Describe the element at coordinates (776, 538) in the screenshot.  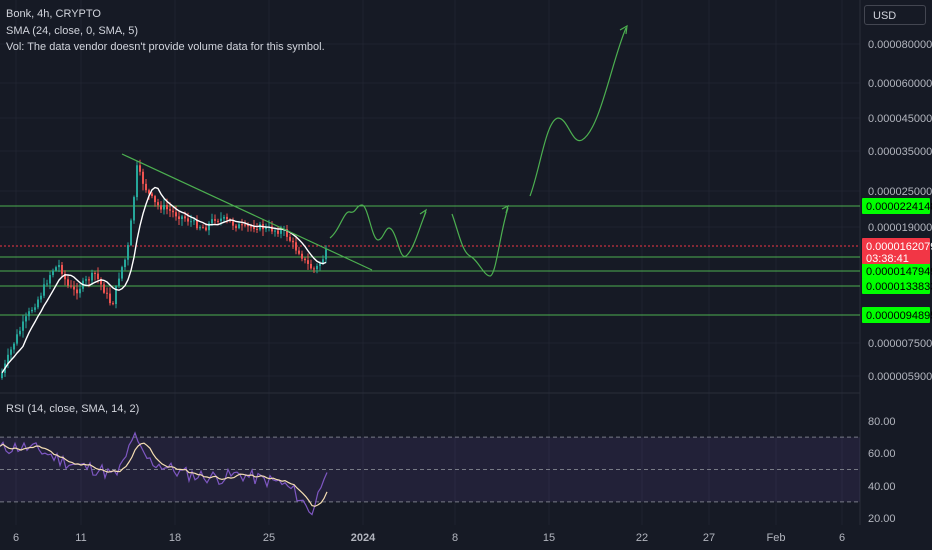
I see `time-tick-label: Feb` at that location.